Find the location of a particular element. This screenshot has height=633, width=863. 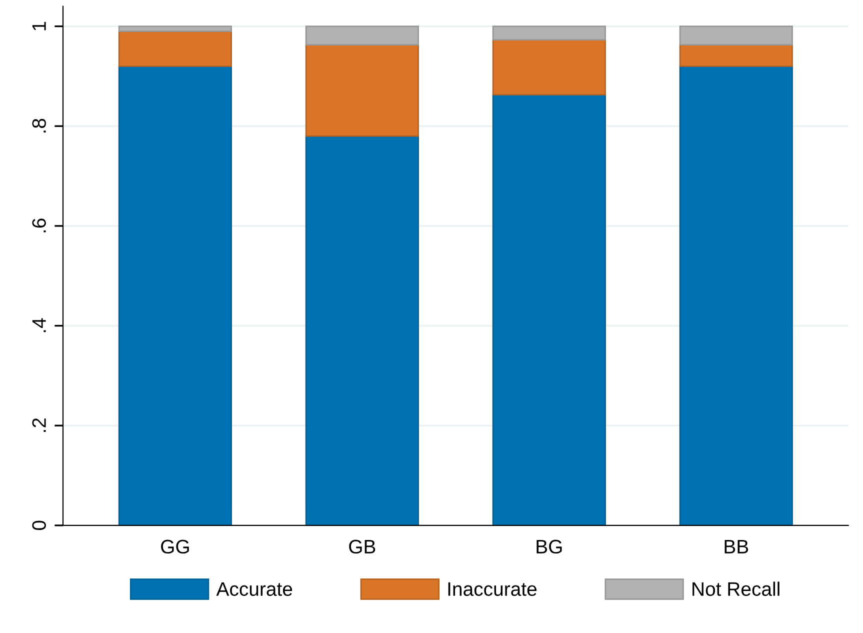

legend-label: Not Recall is located at coordinates (736, 589).